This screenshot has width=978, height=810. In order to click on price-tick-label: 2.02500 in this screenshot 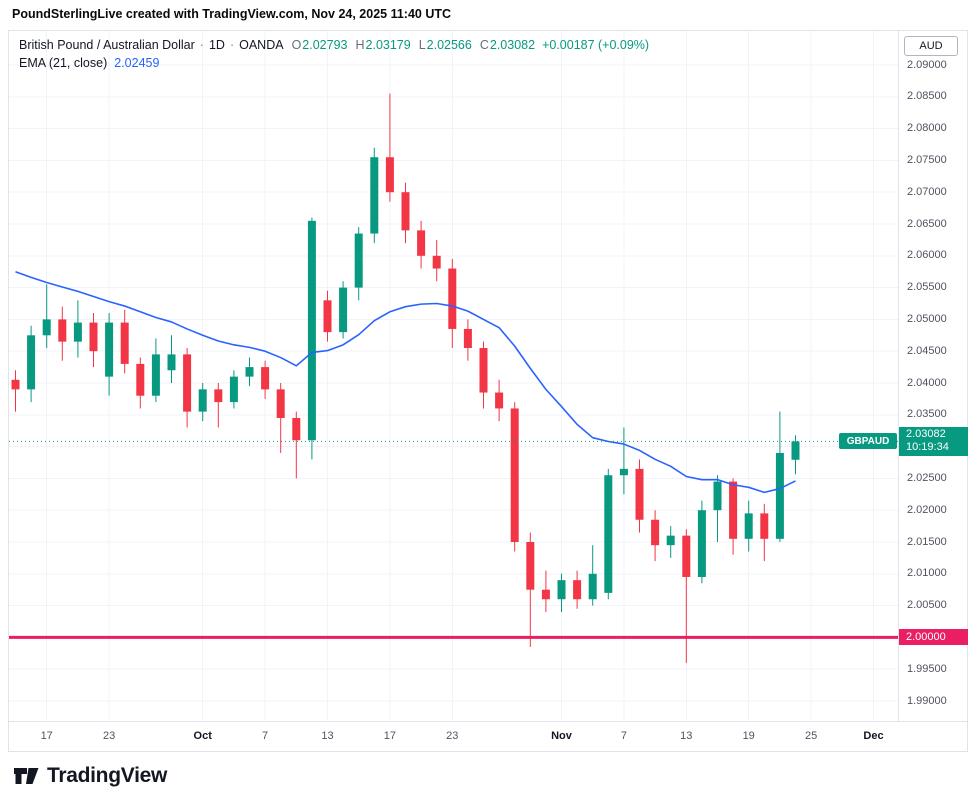, I will do `click(927, 477)`.